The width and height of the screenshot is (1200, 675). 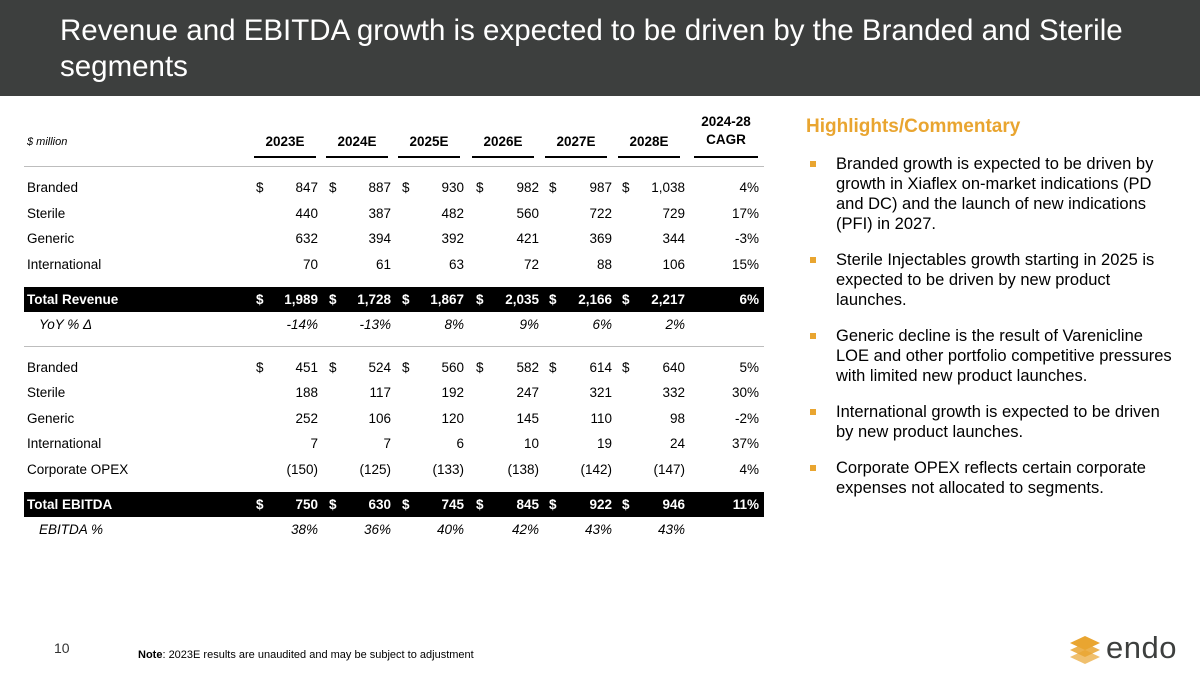 What do you see at coordinates (306, 213) in the screenshot?
I see `value-cell: 440` at bounding box center [306, 213].